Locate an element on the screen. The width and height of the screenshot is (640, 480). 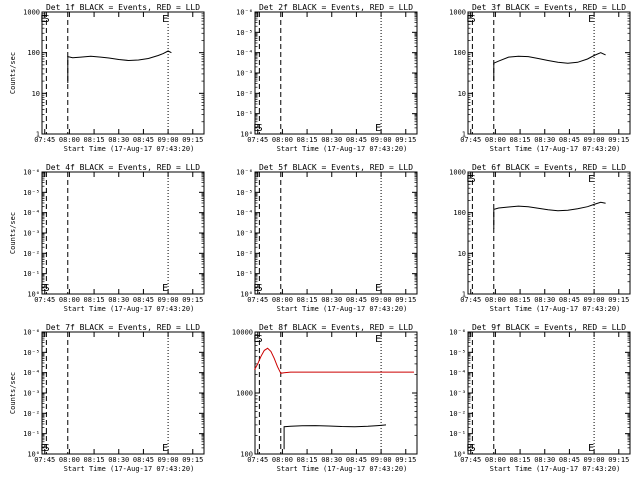
panel-title: Det 4f BLACK = Events, RED = LLD is located at coordinates (123, 167).